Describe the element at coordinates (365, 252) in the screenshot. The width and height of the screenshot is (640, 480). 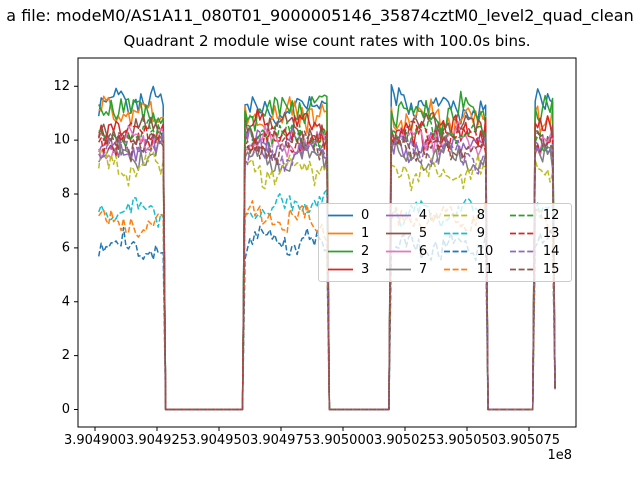
I see `legend-label-2: 2` at that location.